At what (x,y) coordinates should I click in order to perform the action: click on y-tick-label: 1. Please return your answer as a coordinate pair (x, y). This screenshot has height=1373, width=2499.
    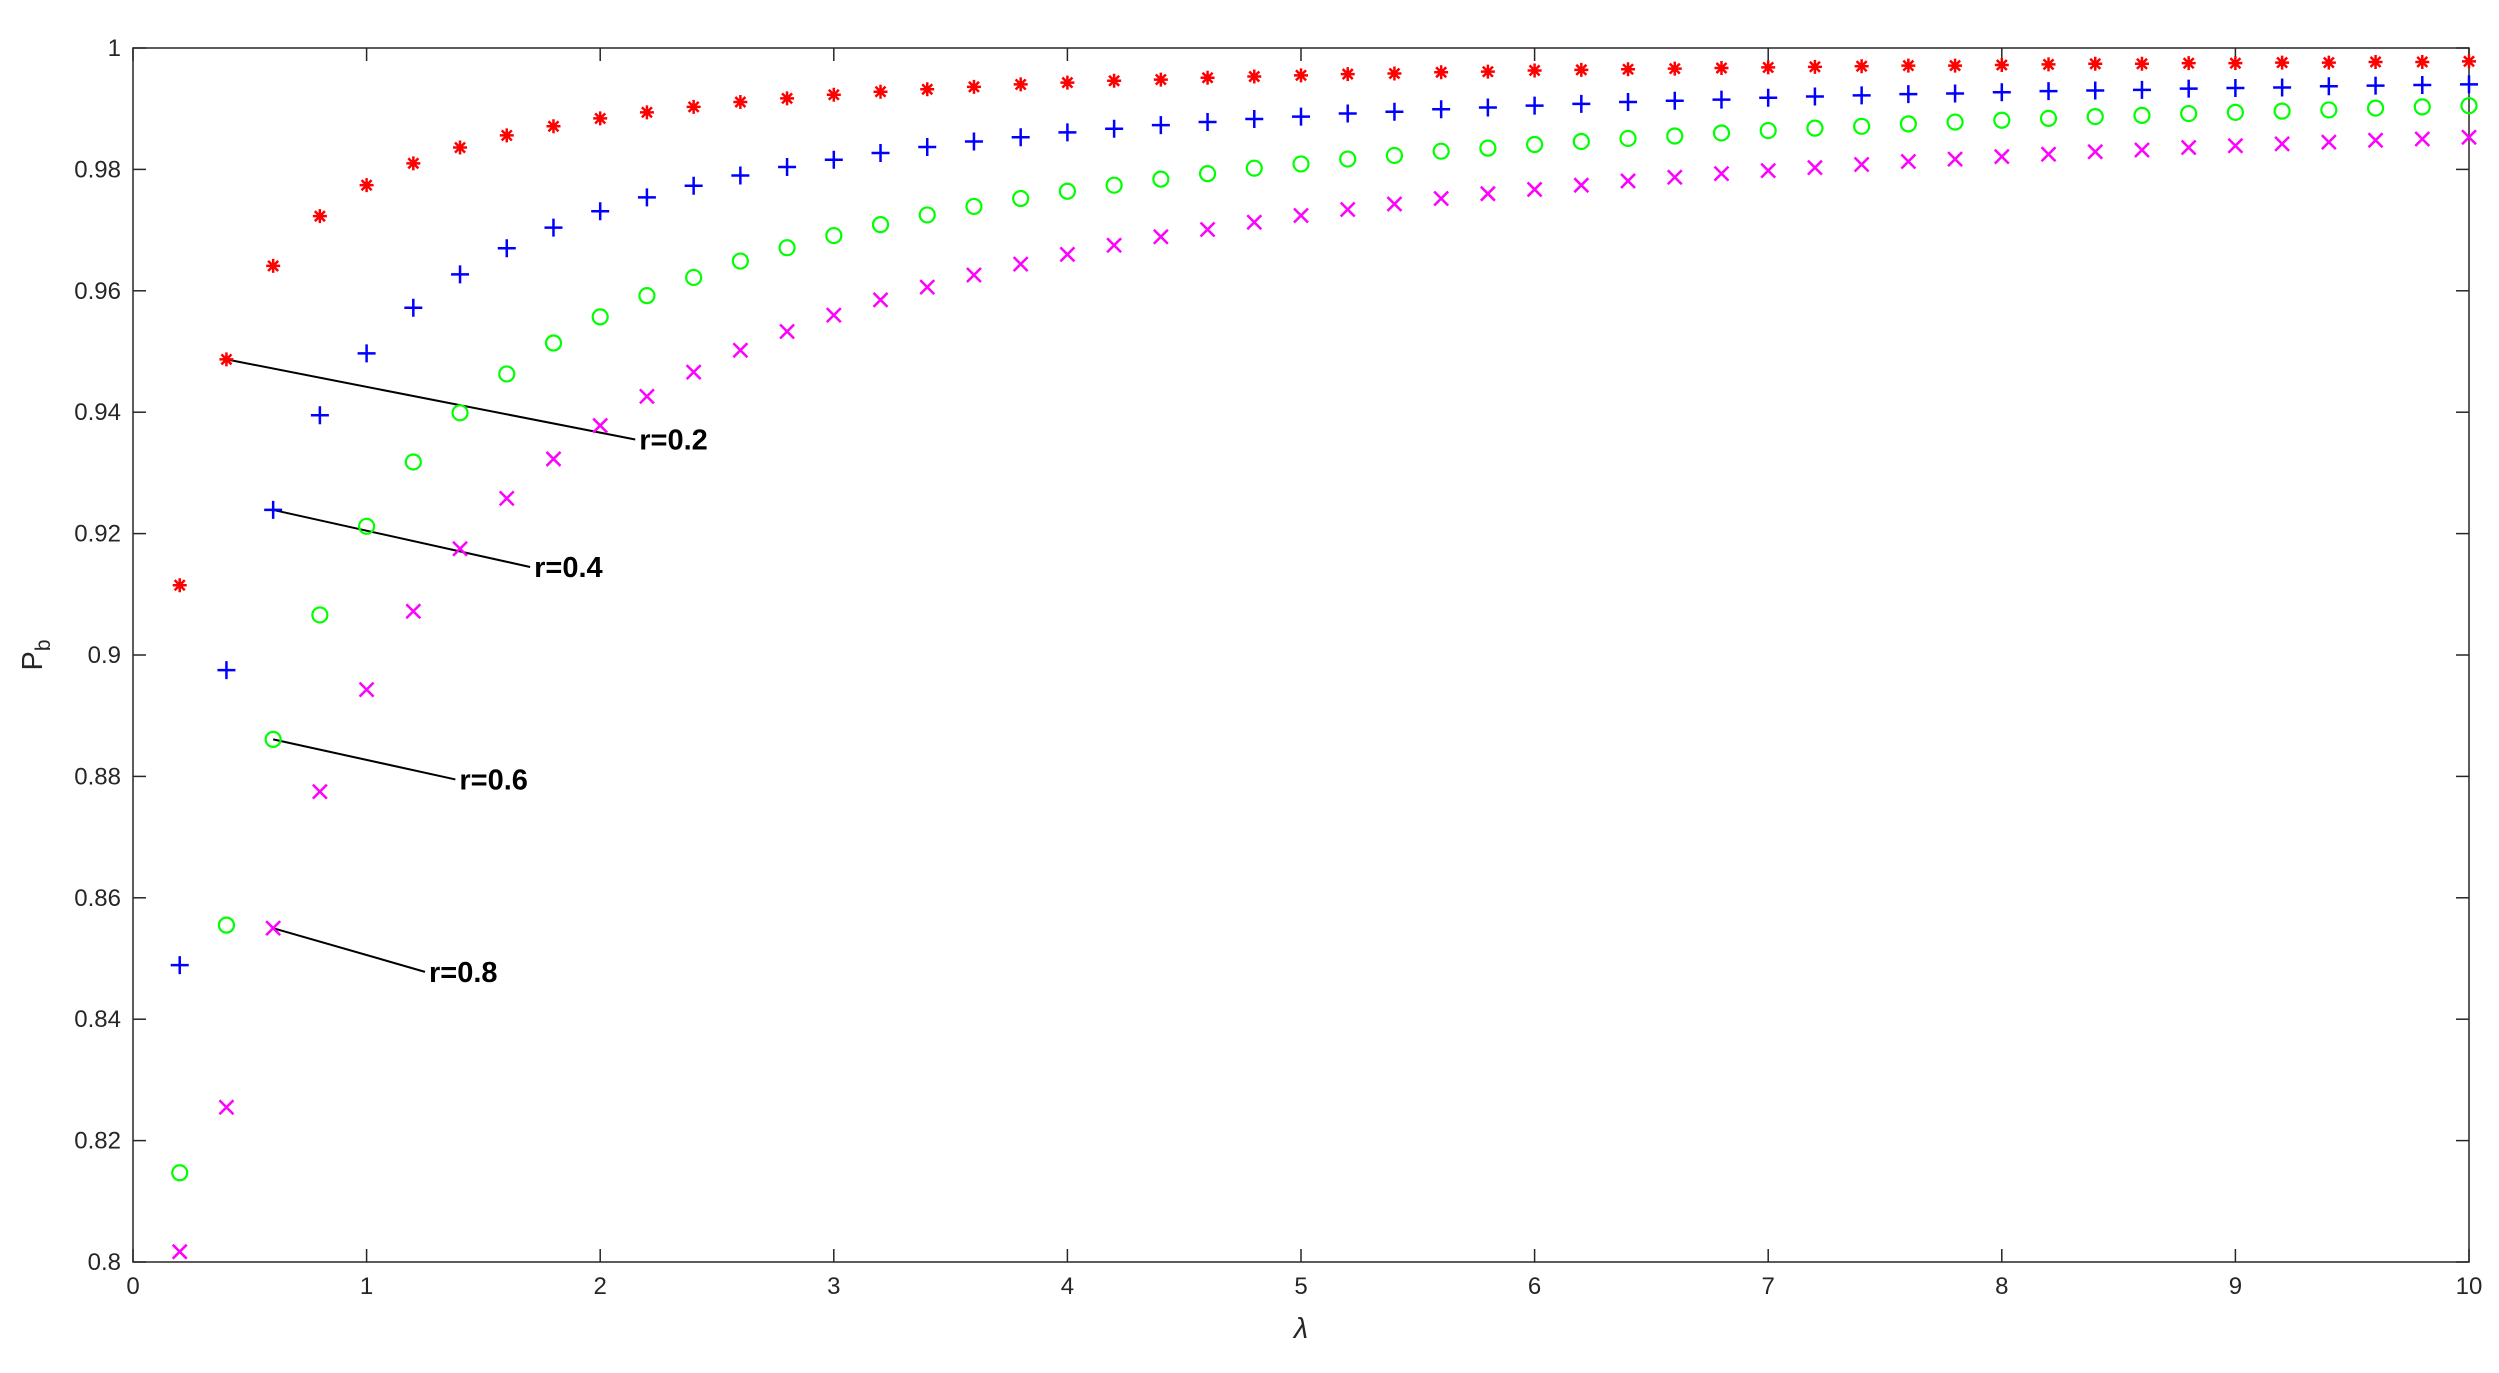
    Looking at the image, I should click on (114, 48).